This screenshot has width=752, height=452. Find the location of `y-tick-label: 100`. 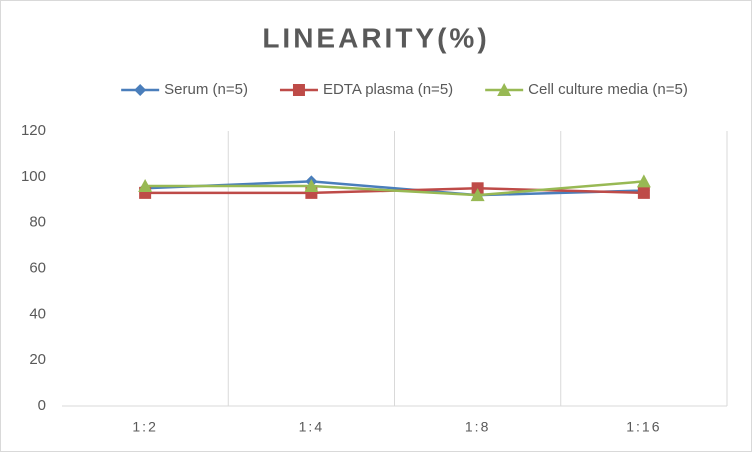

y-tick-label: 100 is located at coordinates (33, 176).